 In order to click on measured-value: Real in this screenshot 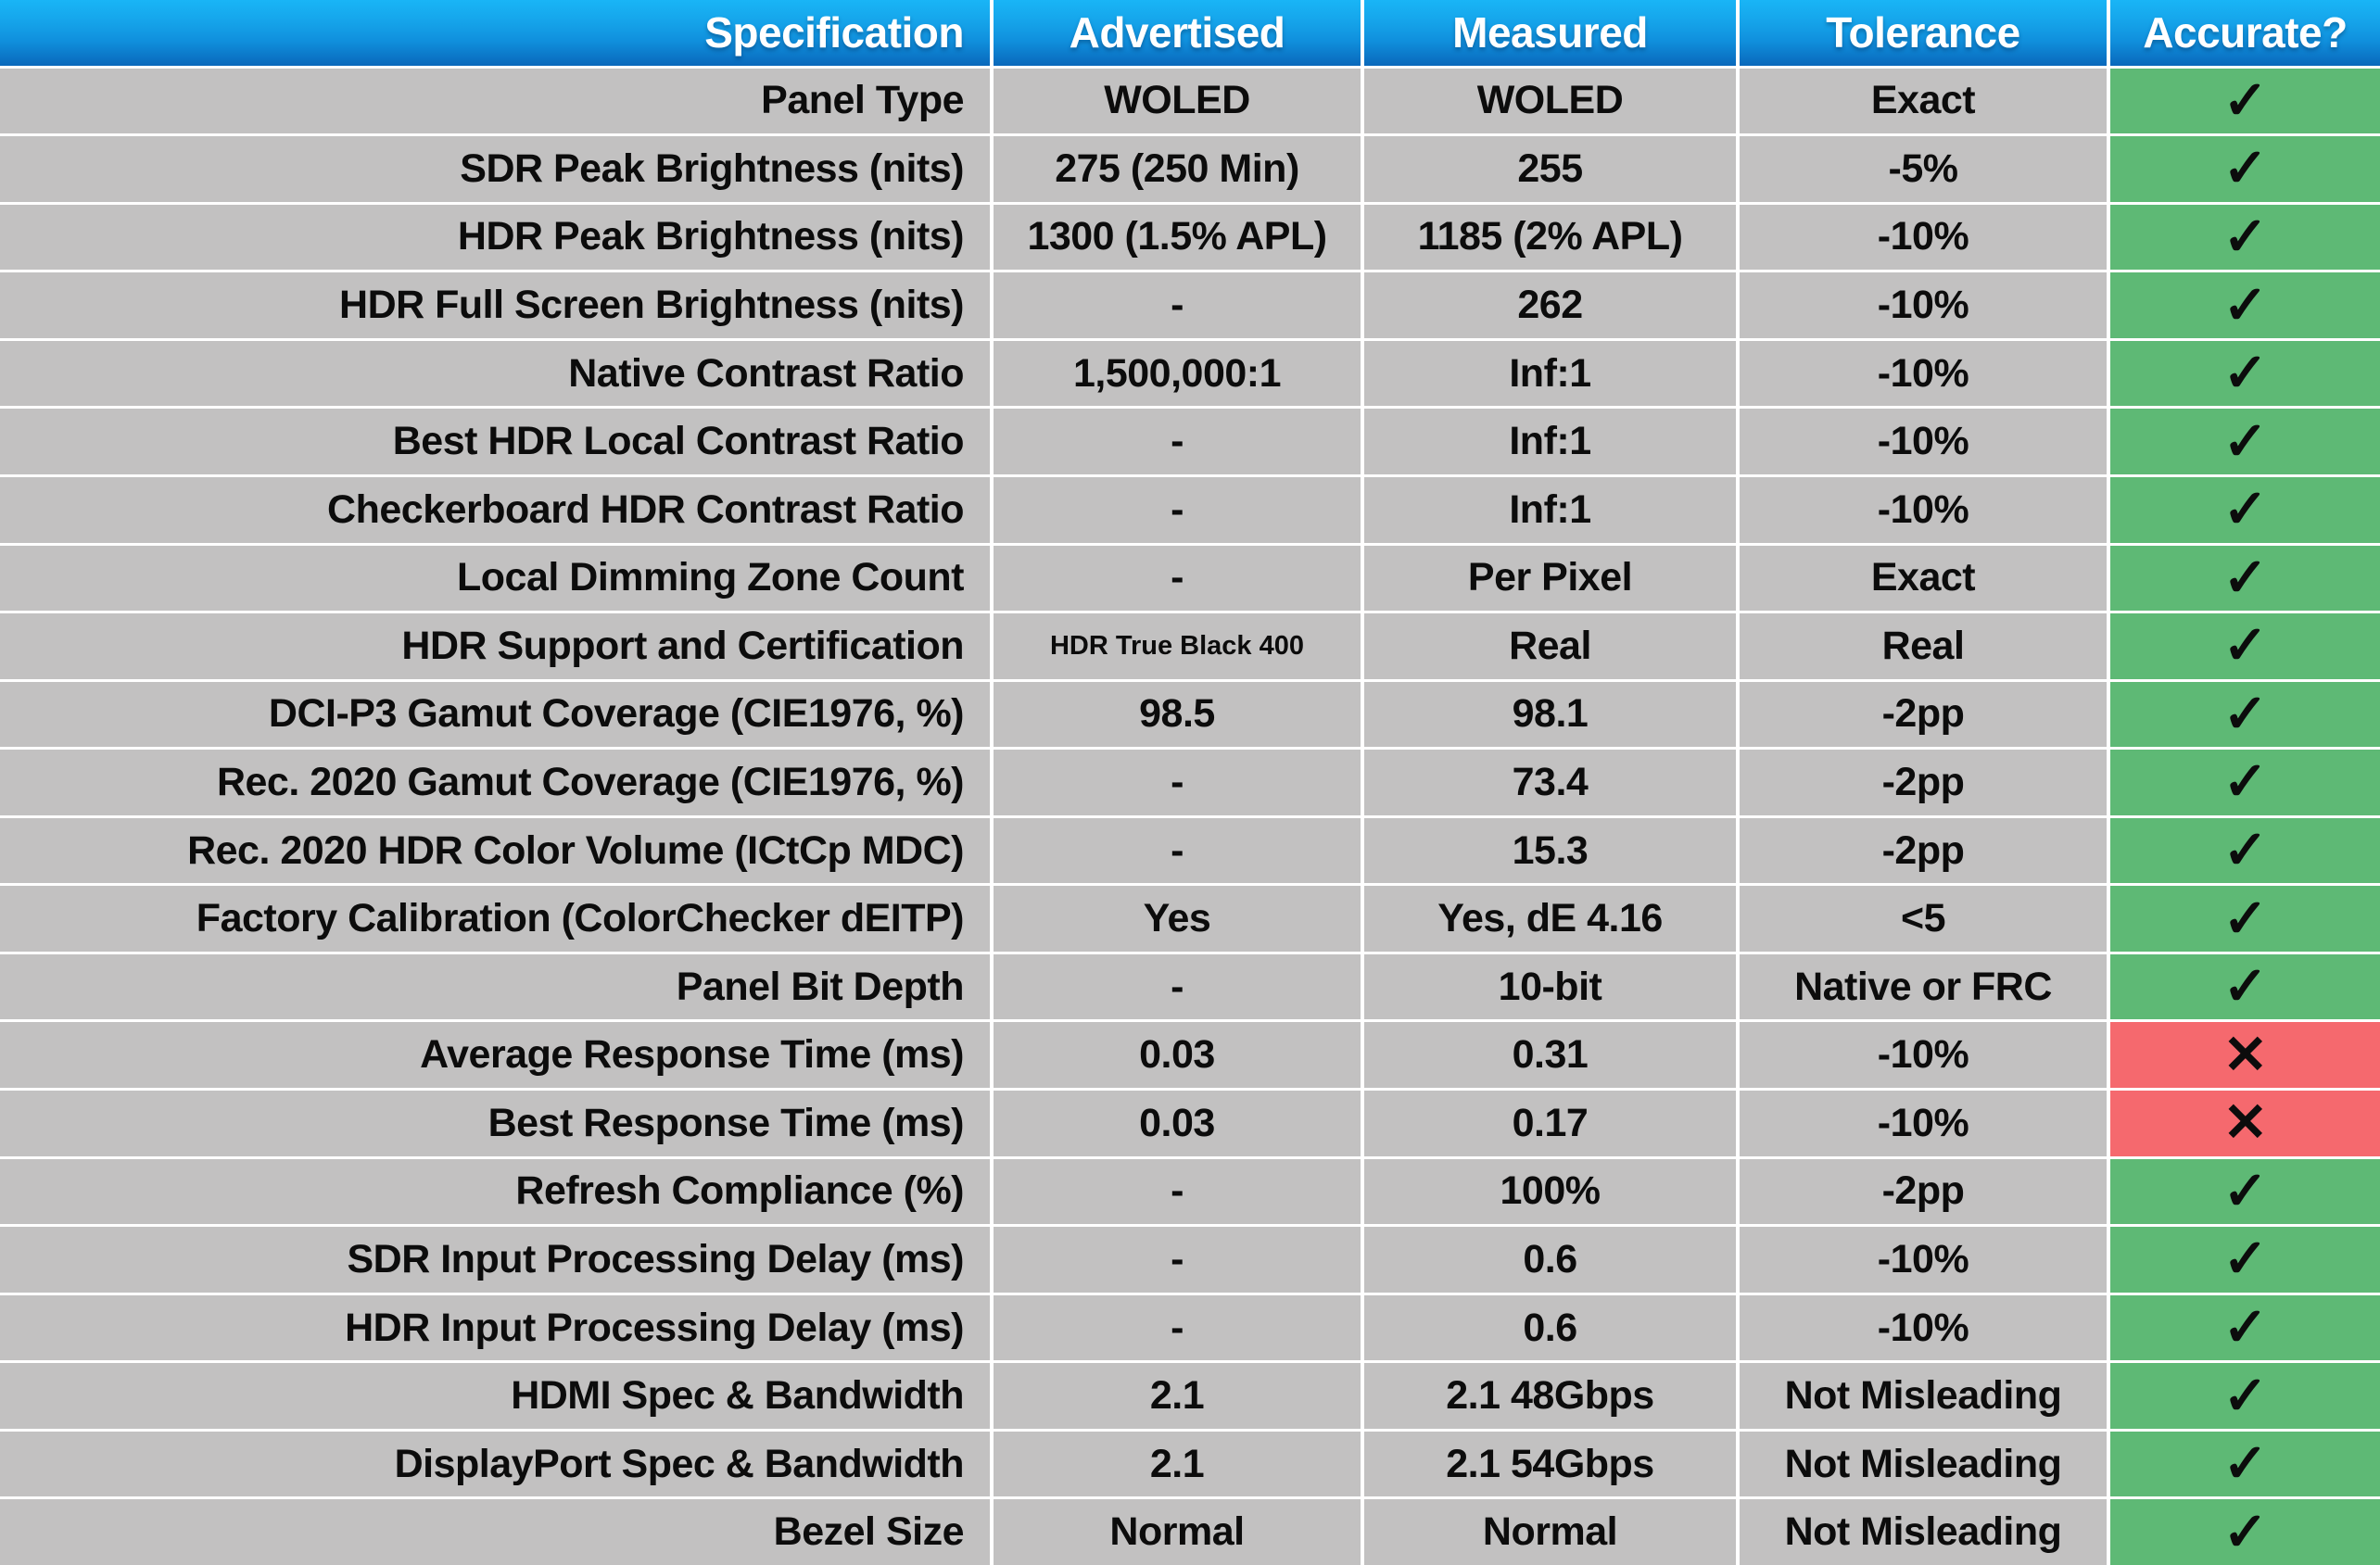, I will do `click(1550, 646)`.